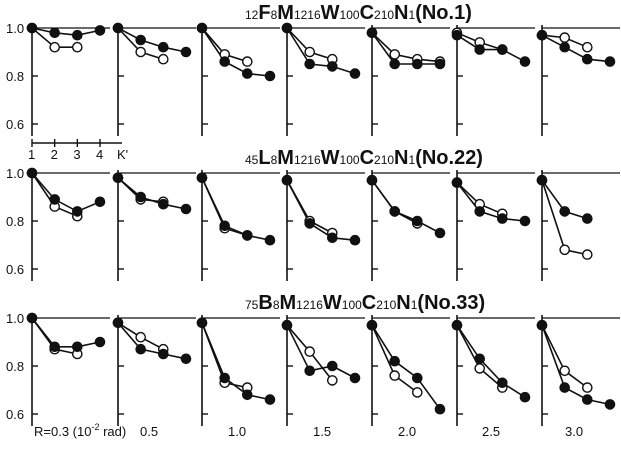 Image resolution: width=621 pixels, height=450 pixels. Describe the element at coordinates (491, 431) in the screenshot. I see `r-label: 2.5` at that location.